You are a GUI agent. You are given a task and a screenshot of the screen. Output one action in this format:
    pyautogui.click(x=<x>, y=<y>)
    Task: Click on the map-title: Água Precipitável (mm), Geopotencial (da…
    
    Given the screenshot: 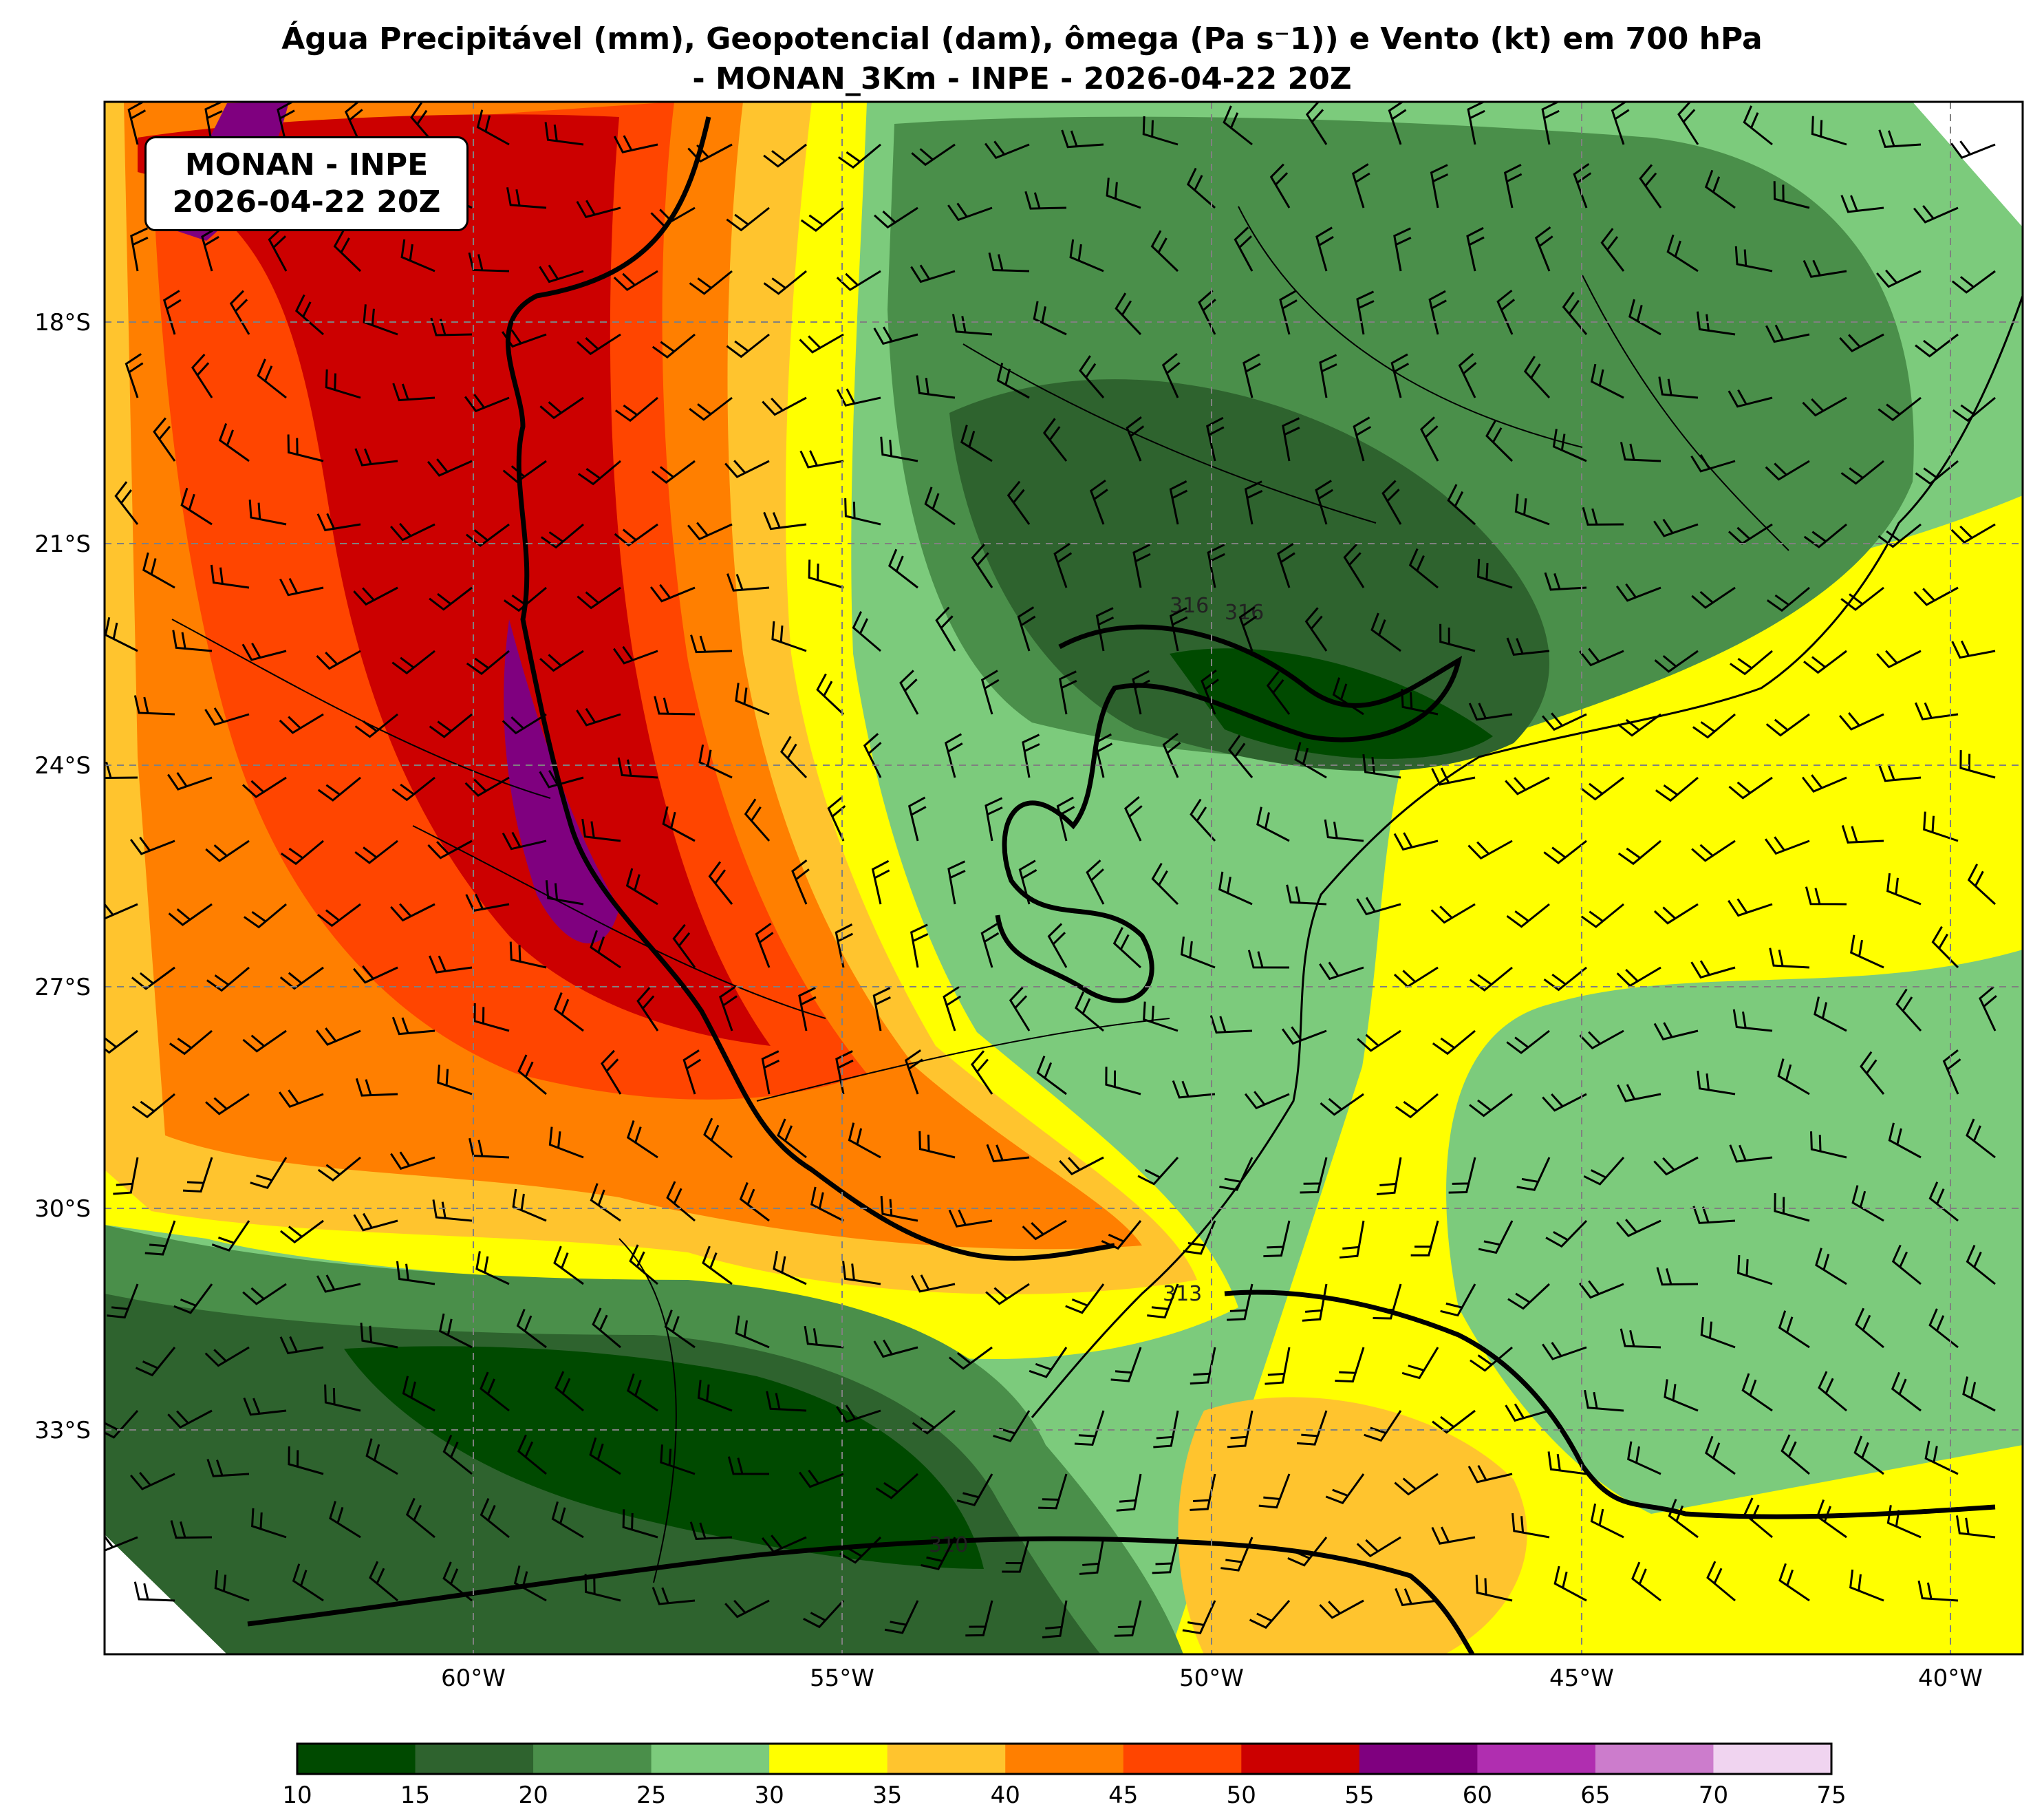 What is the action you would take?
    pyautogui.click(x=1022, y=59)
    